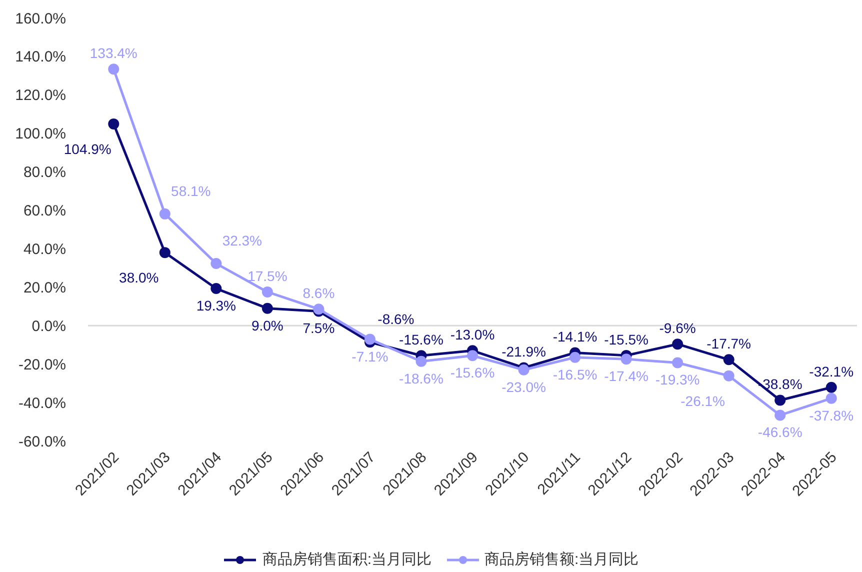 The width and height of the screenshot is (862, 572). Describe the element at coordinates (780, 432) in the screenshot. I see `data-label: -46.6%` at that location.